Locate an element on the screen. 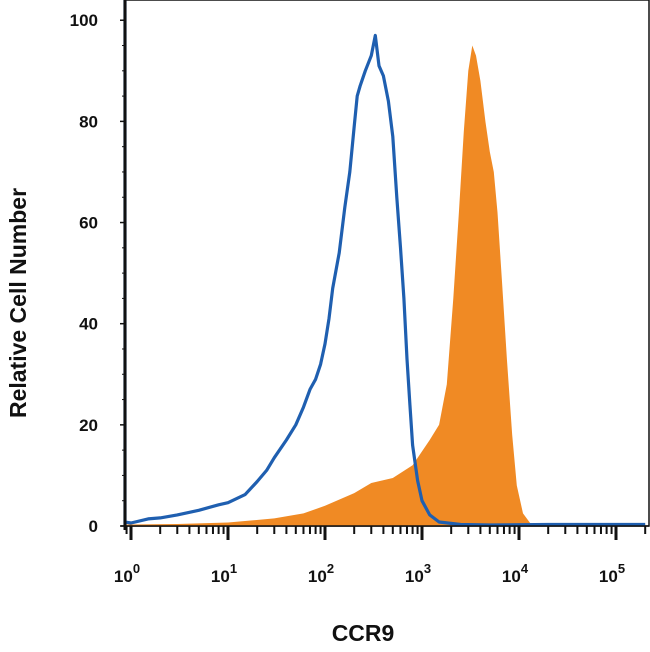  y-tick-label: 80 is located at coordinates (88, 121).